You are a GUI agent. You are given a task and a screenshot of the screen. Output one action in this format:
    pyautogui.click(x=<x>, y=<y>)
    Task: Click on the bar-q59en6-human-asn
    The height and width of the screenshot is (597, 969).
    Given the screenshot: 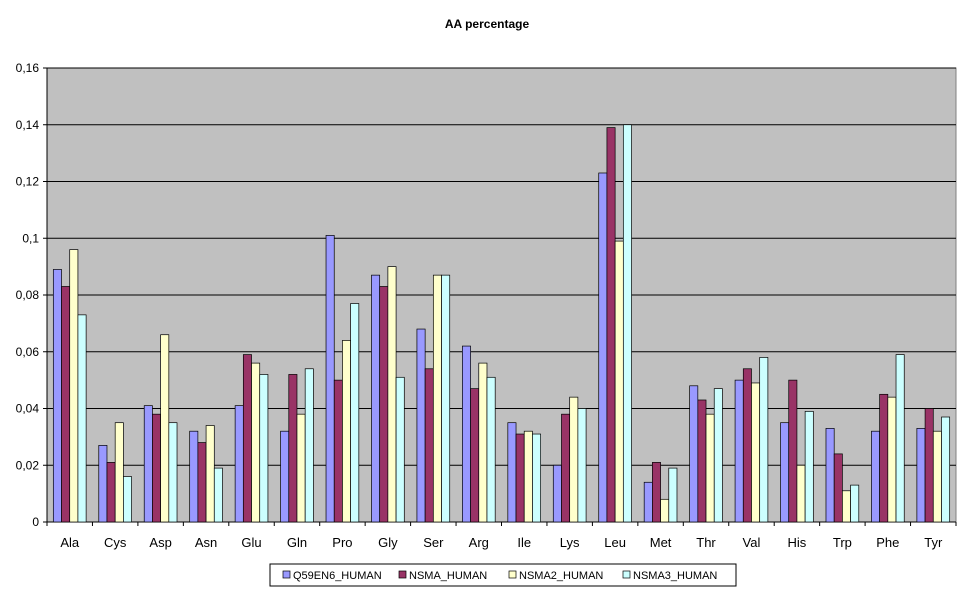 What is the action you would take?
    pyautogui.click(x=194, y=476)
    